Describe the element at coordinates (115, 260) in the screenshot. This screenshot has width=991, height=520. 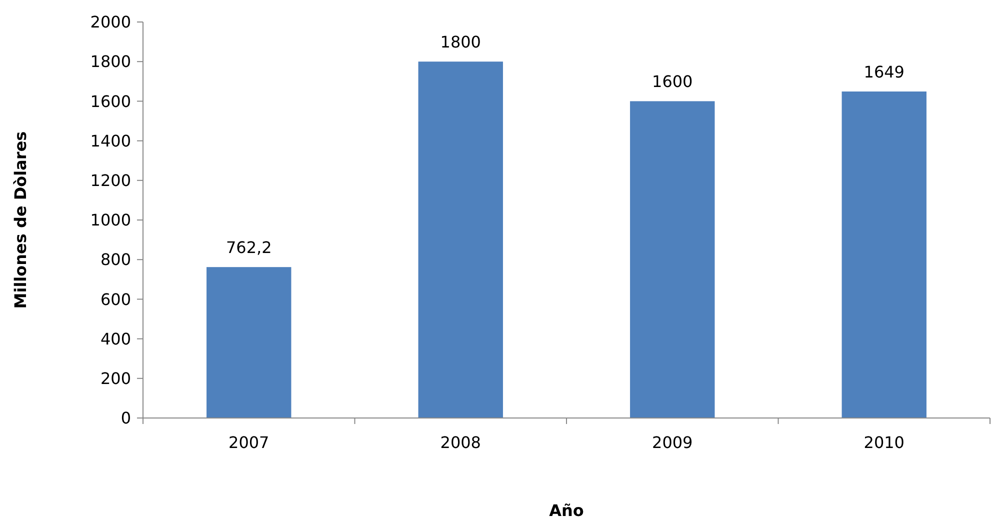
I see `y-tick-label: 800` at that location.